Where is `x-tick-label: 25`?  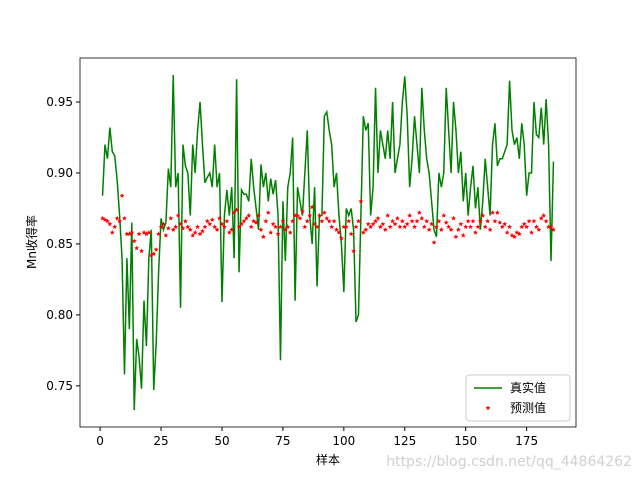 x-tick-label: 25 is located at coordinates (160, 441).